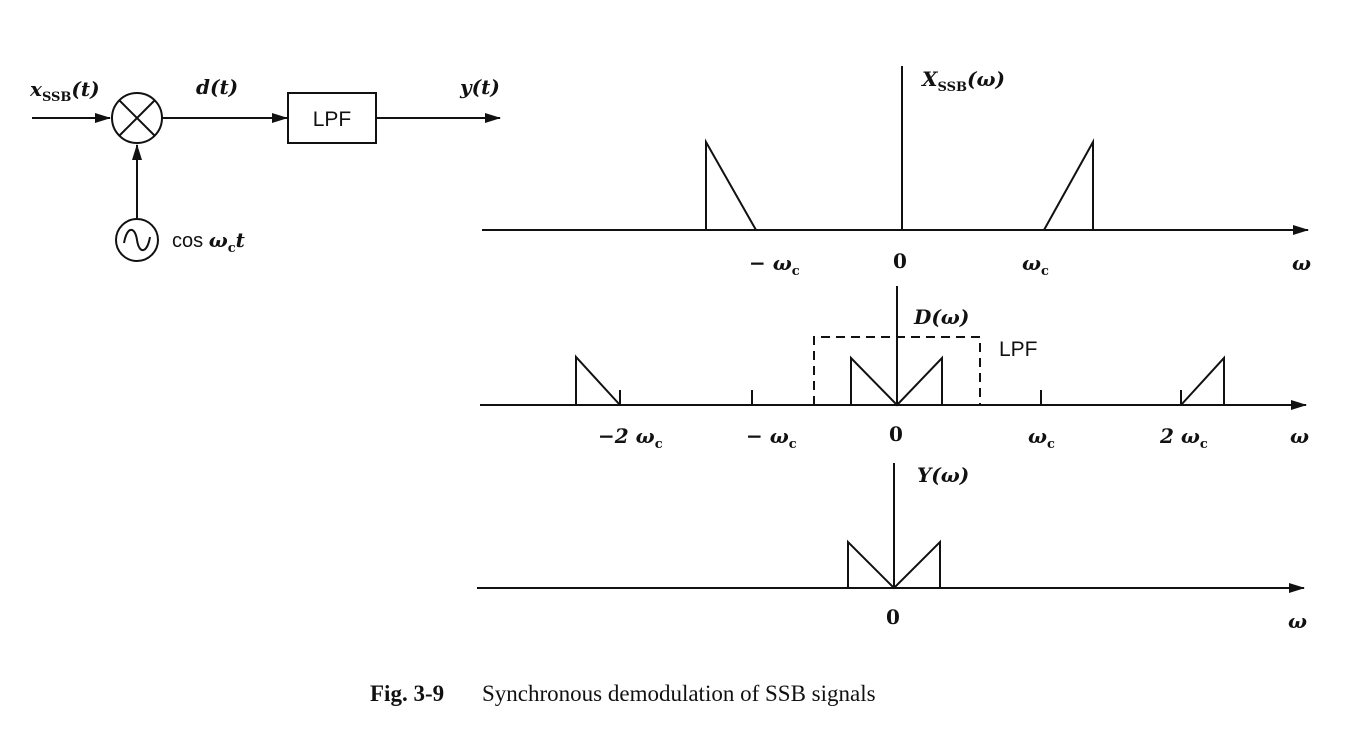 The width and height of the screenshot is (1362, 736). Describe the element at coordinates (896, 434) in the screenshot. I see `d-tick-zero: 0` at that location.